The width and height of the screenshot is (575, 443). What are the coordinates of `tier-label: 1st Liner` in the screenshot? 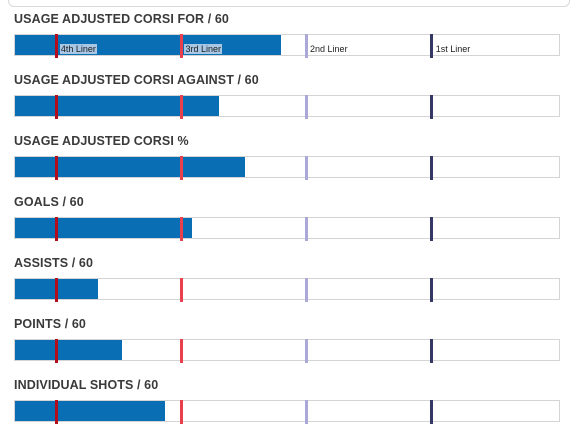 It's located at (453, 49).